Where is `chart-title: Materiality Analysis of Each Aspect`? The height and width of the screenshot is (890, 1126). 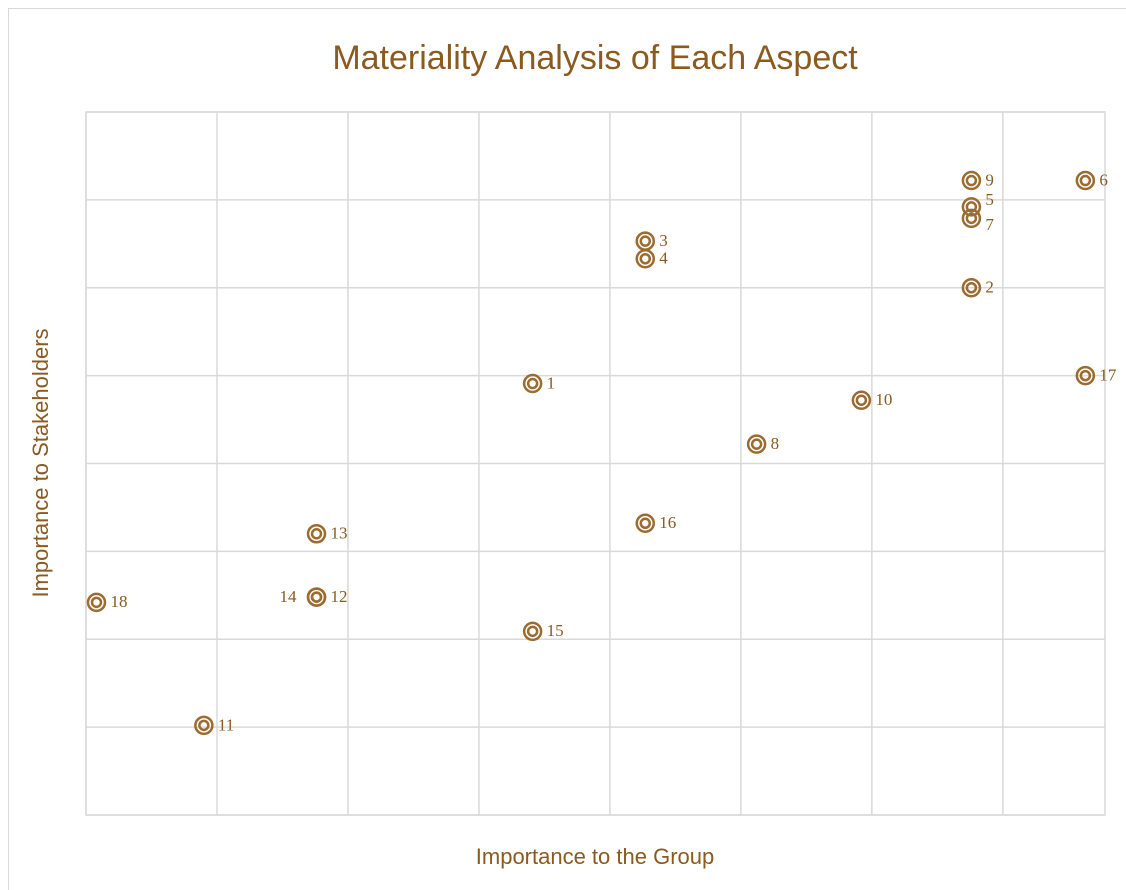 chart-title: Materiality Analysis of Each Aspect is located at coordinates (595, 58).